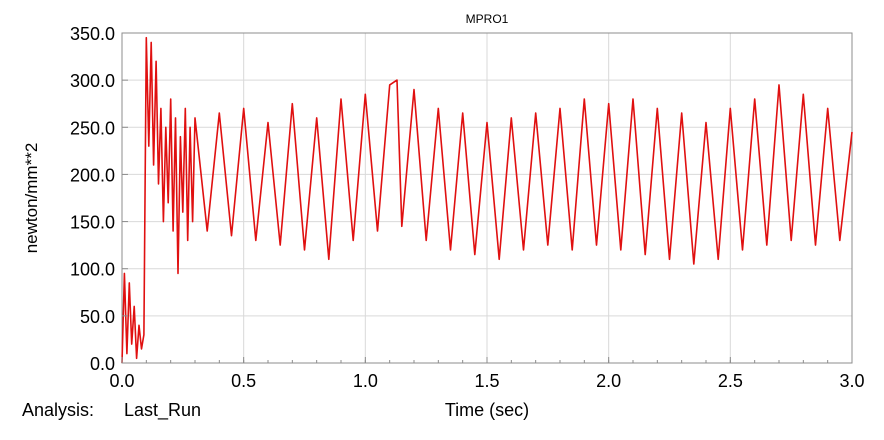  Describe the element at coordinates (58, 410) in the screenshot. I see `analysis-label: Analysis:` at that location.